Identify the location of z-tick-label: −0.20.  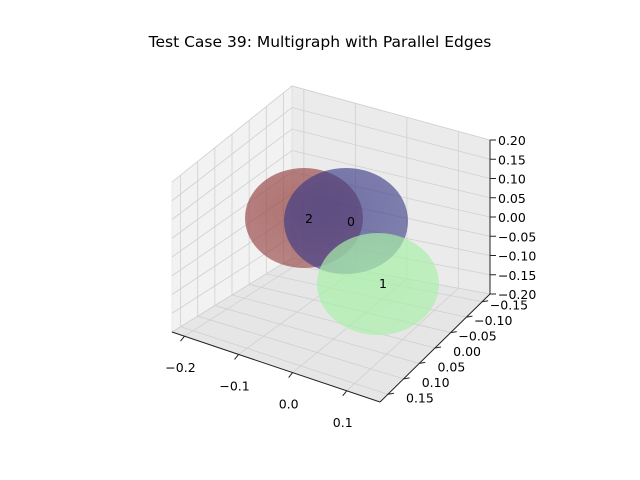
(517, 294).